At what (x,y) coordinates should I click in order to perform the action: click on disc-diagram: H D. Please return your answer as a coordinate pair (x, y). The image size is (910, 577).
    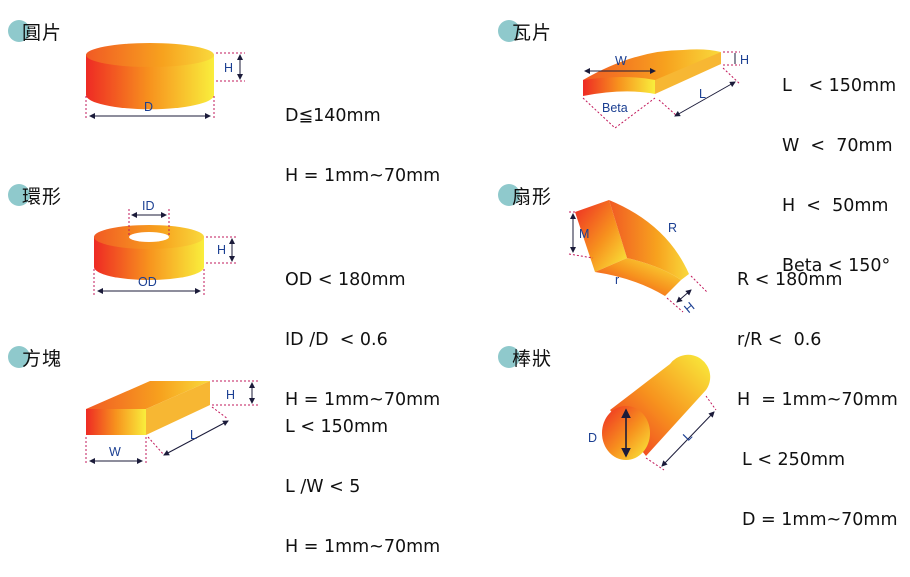
    Looking at the image, I should click on (165, 81).